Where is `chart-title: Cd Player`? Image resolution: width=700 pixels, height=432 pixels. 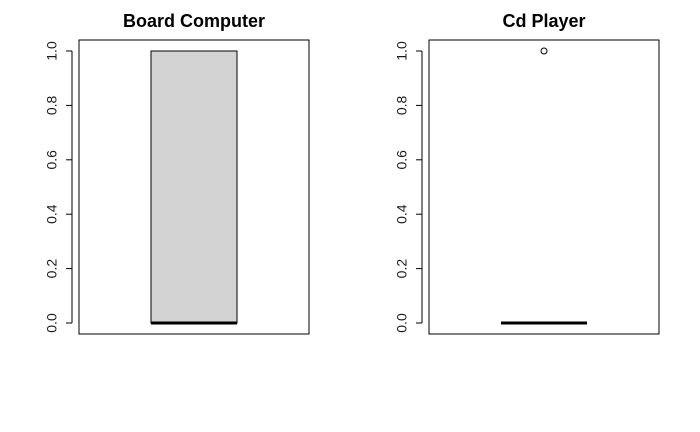 chart-title: Cd Player is located at coordinates (543, 21).